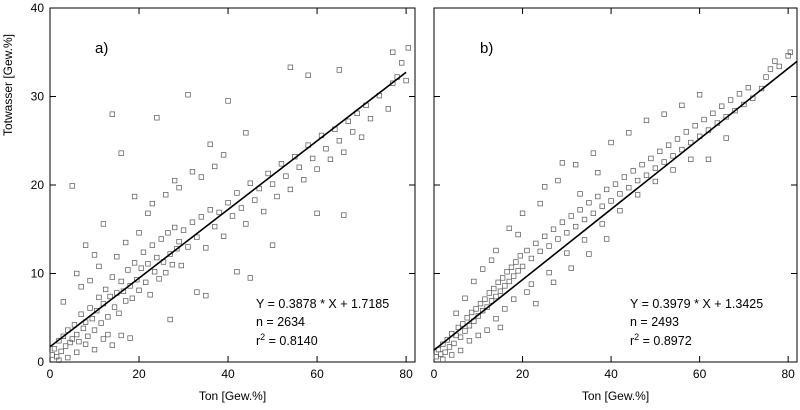 The height and width of the screenshot is (410, 800). I want to click on r-squared: r2 = 0.8140, so click(287, 340).